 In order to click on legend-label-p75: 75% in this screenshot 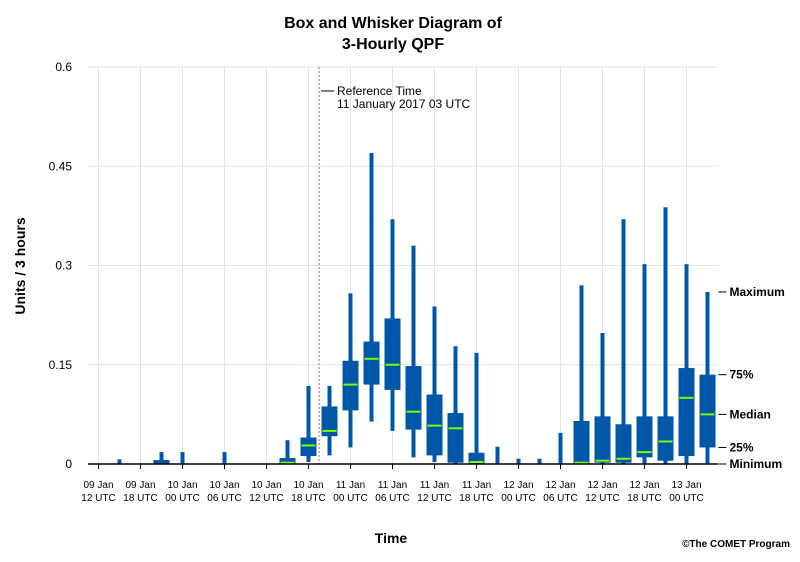, I will do `click(742, 375)`.